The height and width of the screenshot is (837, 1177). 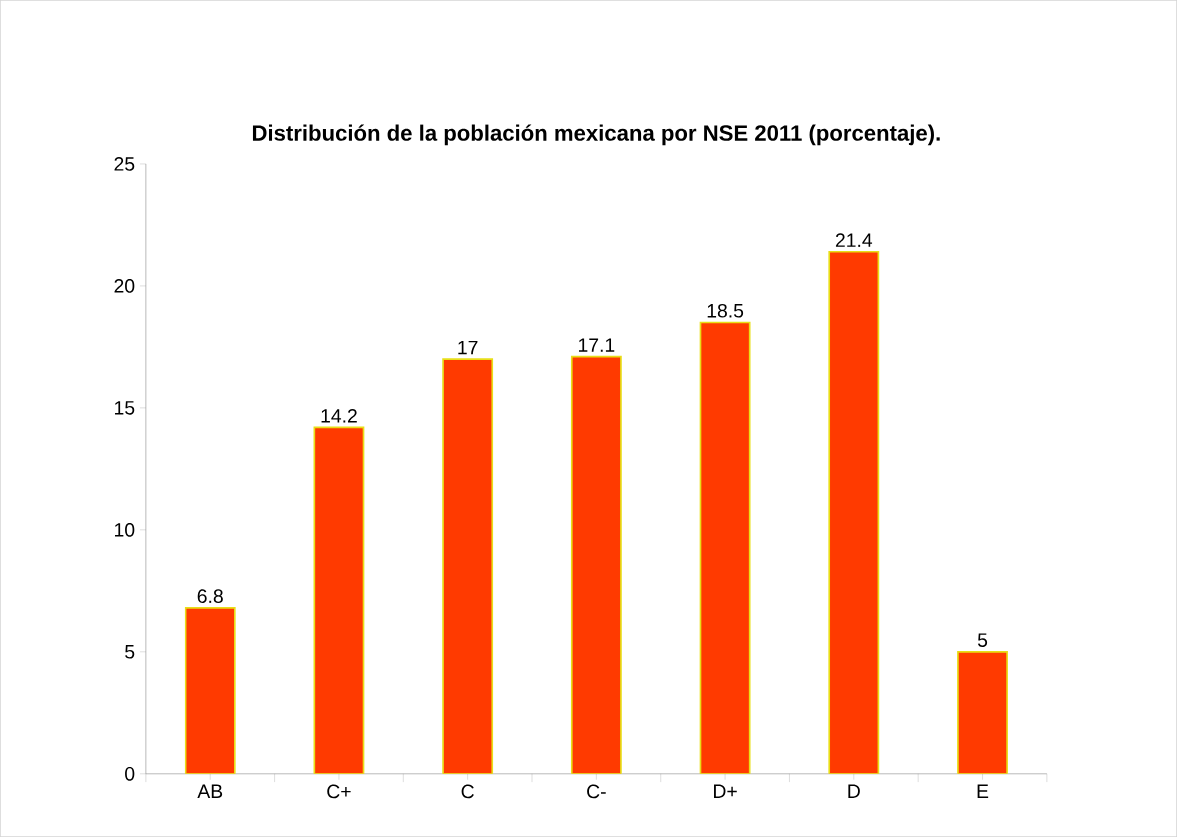 I want to click on x-tick-label: AB, so click(x=210, y=791).